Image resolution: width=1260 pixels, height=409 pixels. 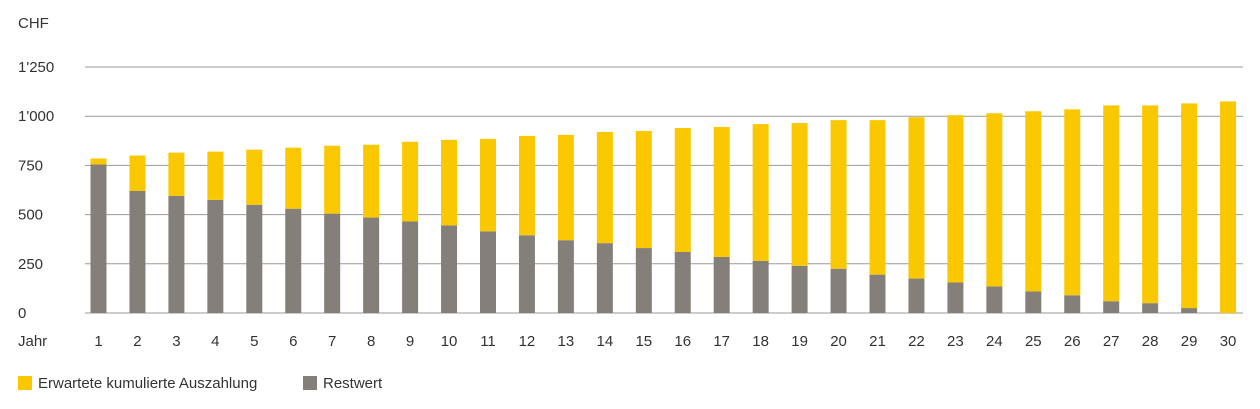 What do you see at coordinates (410, 341) in the screenshot?
I see `x-tick-label: 9` at bounding box center [410, 341].